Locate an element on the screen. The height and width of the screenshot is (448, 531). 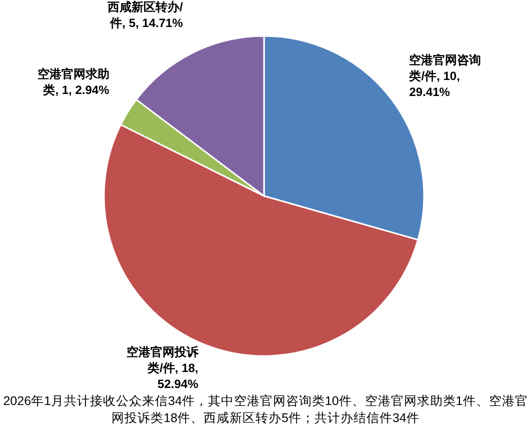
slice-label: 西咸新区转办/件, 5, 14.71% is located at coordinates (144, 16).